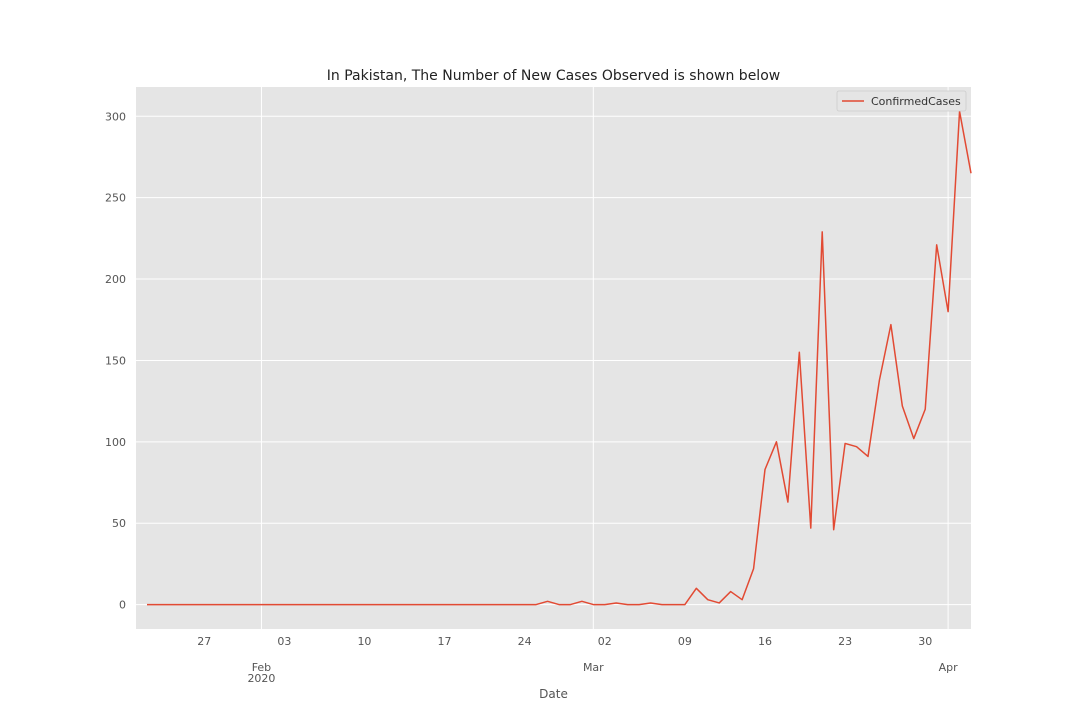 This screenshot has height=720, width=1080. Describe the element at coordinates (204, 641) in the screenshot. I see `x-minor-tick-label: 27` at that location.